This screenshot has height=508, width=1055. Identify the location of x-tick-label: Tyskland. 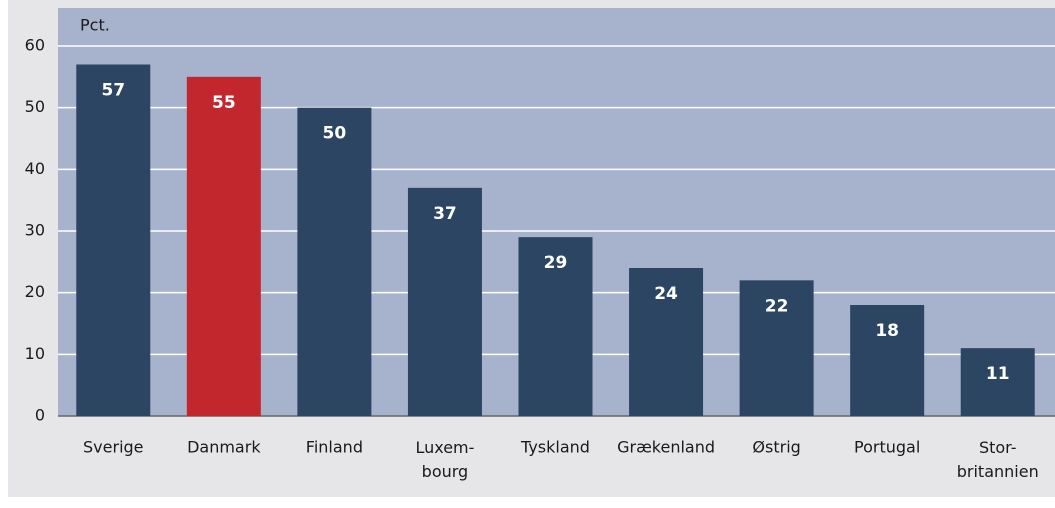
(555, 447).